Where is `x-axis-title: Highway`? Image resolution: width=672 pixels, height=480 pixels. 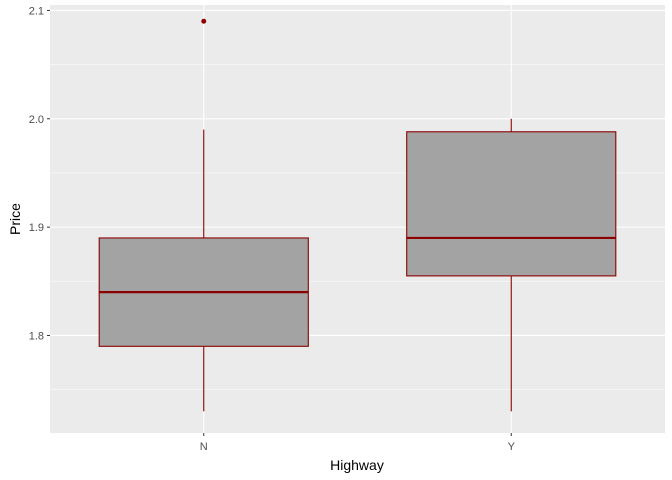
x-axis-title: Highway is located at coordinates (357, 465).